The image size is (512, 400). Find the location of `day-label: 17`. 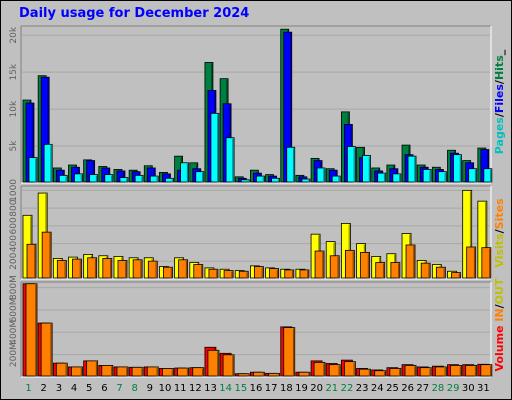

day-label: 17 is located at coordinates (271, 388).